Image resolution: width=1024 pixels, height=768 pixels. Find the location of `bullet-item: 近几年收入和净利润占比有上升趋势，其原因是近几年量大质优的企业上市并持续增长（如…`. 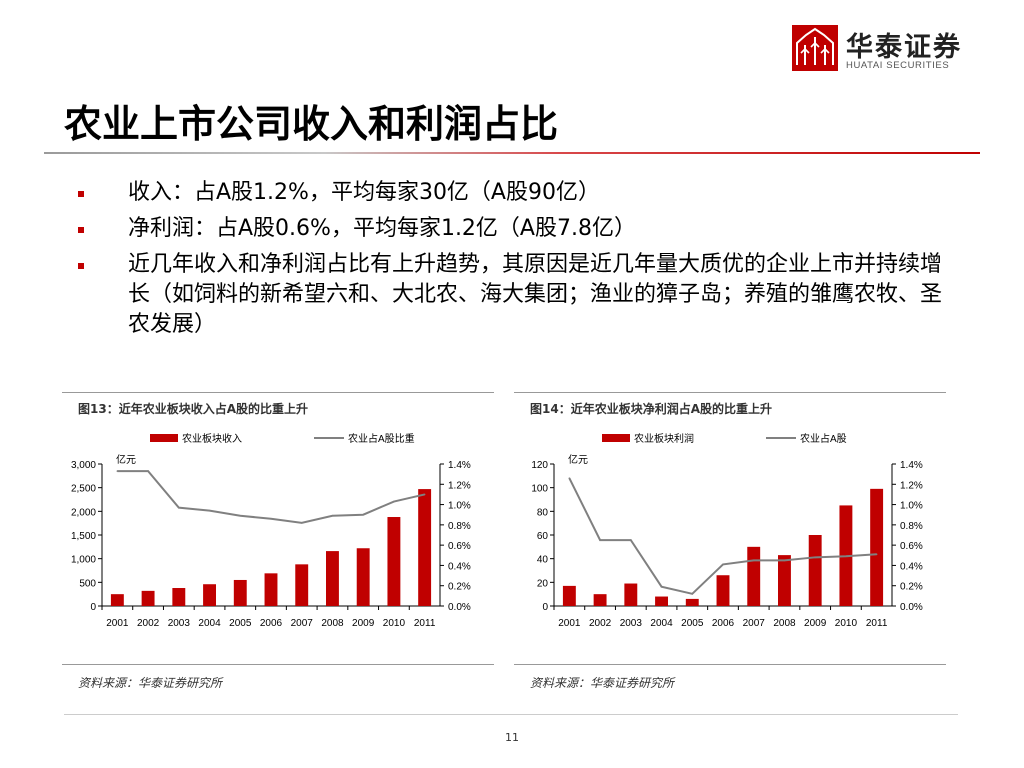

bullet-item: 近几年收入和净利润占比有上升趋势，其原因是近几年量大质优的企业上市并持续增长（如… is located at coordinates (518, 295).